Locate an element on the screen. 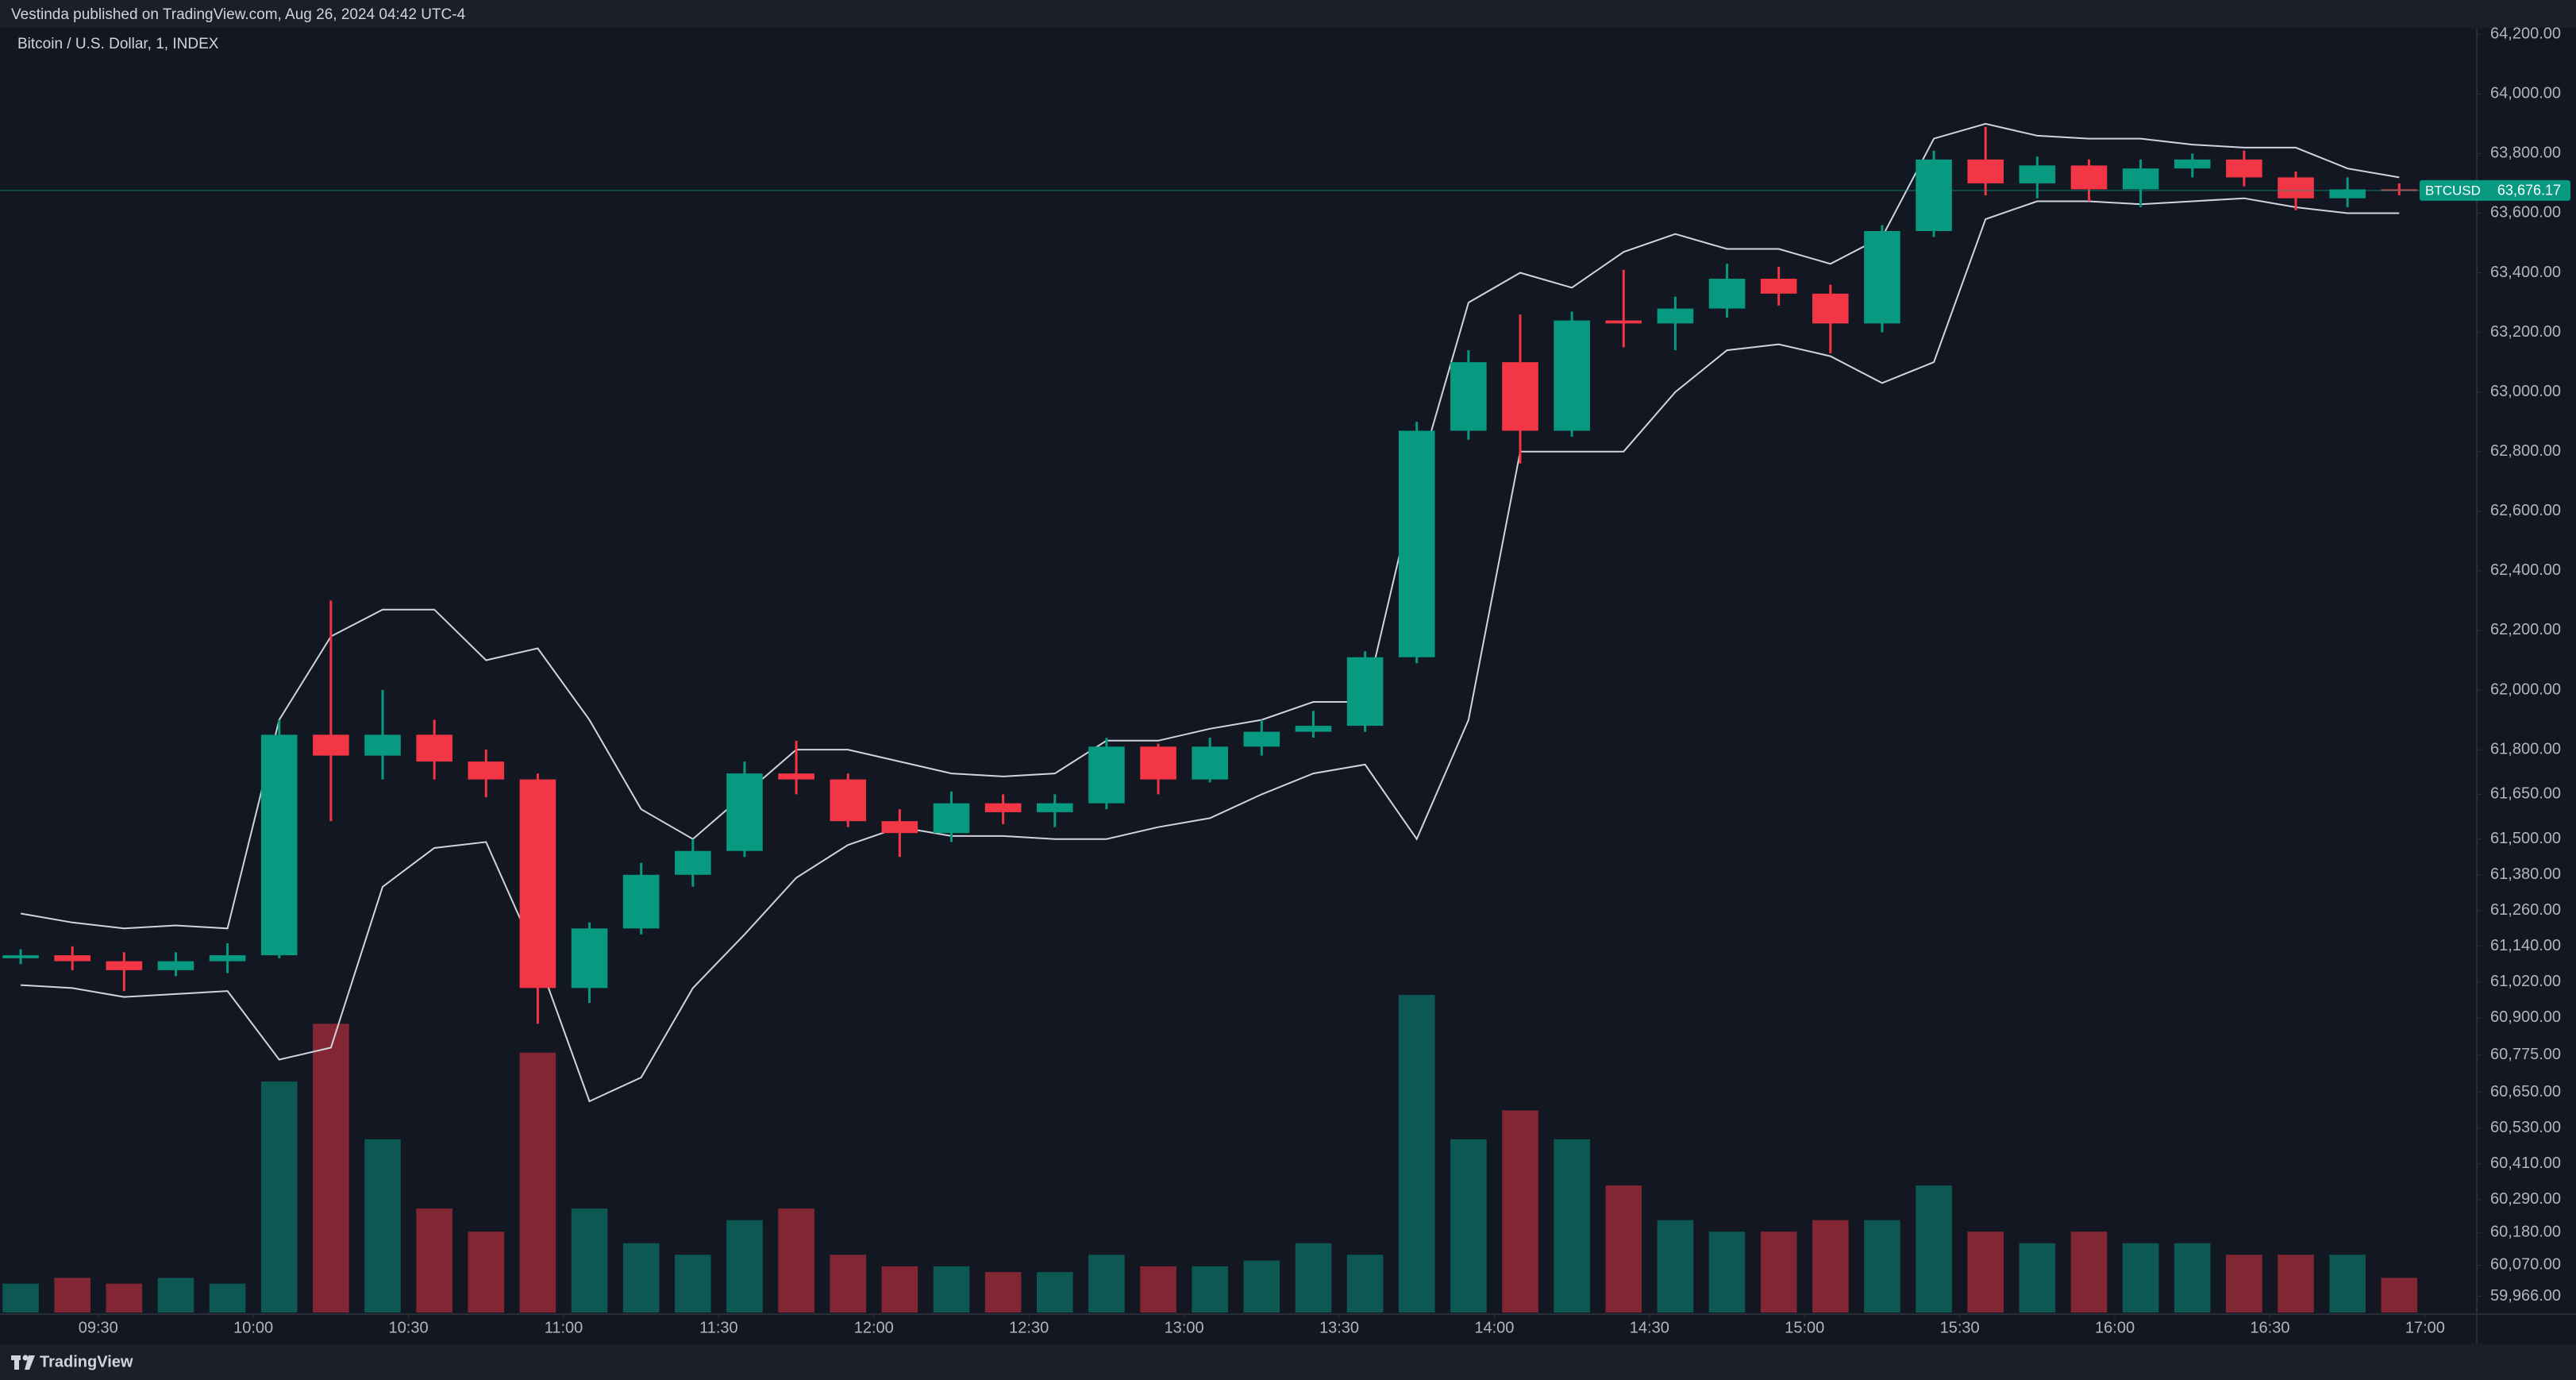 Image resolution: width=2576 pixels, height=1380 pixels. x-tick-label: 14:30 is located at coordinates (1649, 1327).